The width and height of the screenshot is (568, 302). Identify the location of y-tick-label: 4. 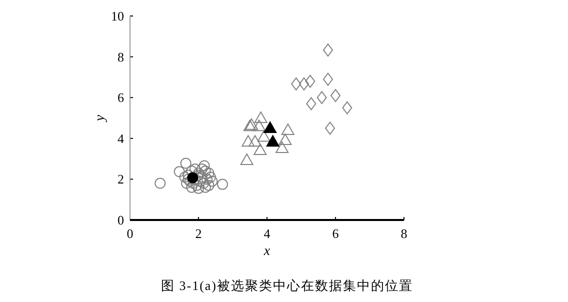
(121, 138).